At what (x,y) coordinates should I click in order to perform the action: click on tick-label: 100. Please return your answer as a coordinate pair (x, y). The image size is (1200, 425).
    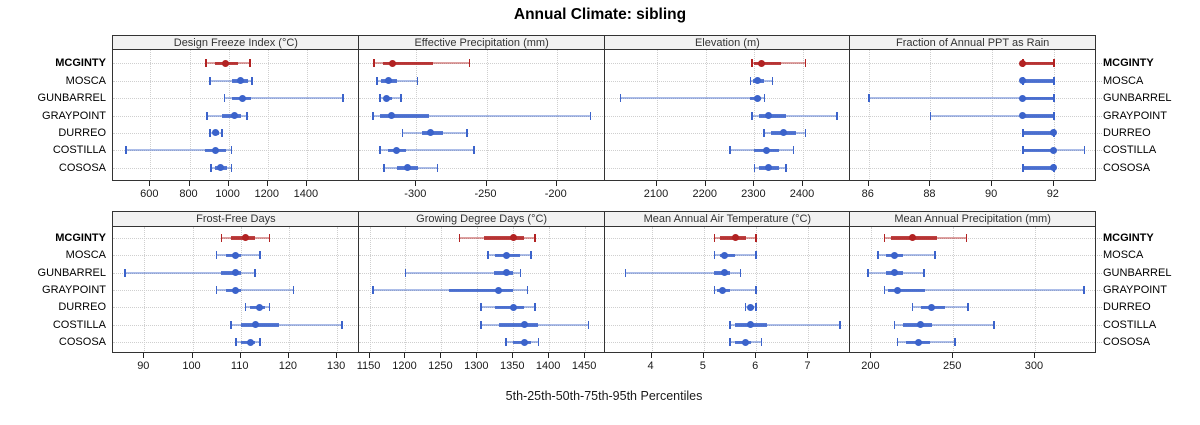
    Looking at the image, I should click on (191, 366).